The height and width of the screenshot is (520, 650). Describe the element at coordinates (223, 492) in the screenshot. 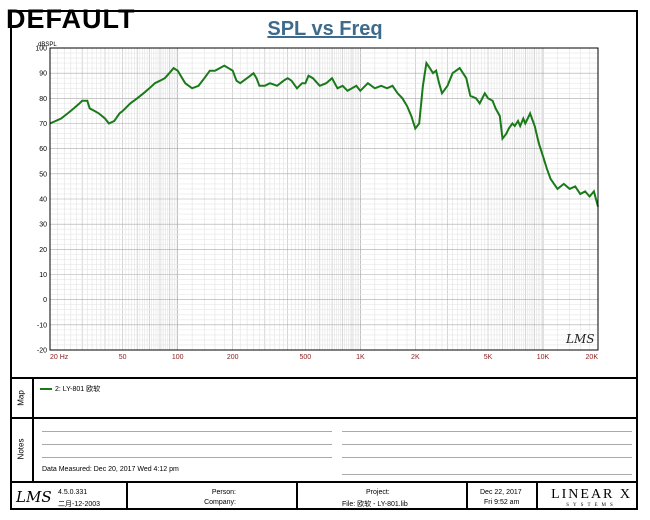

I see `person-label: Person:` at that location.